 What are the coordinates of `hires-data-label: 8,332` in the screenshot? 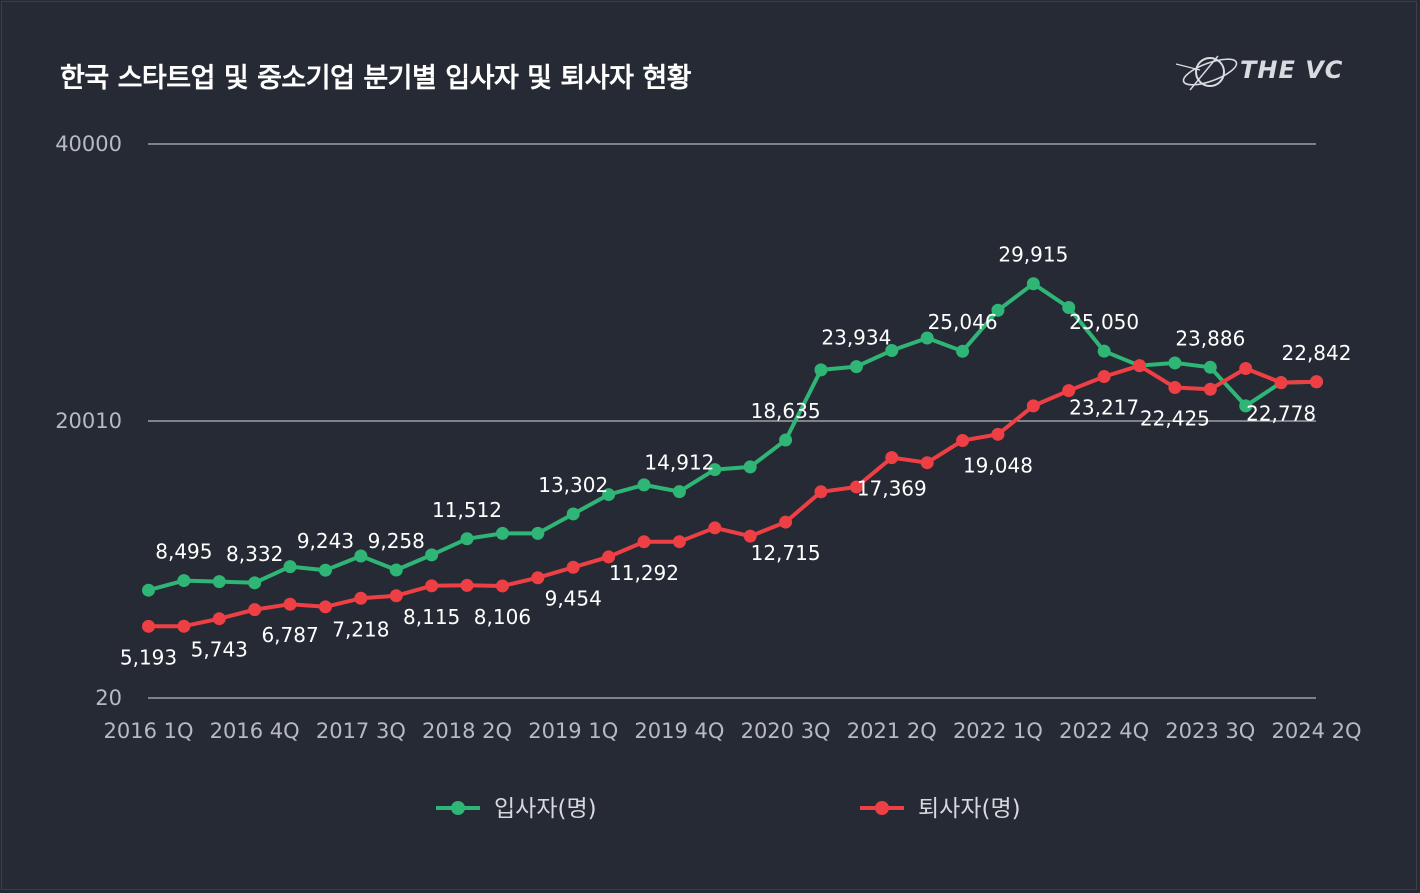 It's located at (254, 554).